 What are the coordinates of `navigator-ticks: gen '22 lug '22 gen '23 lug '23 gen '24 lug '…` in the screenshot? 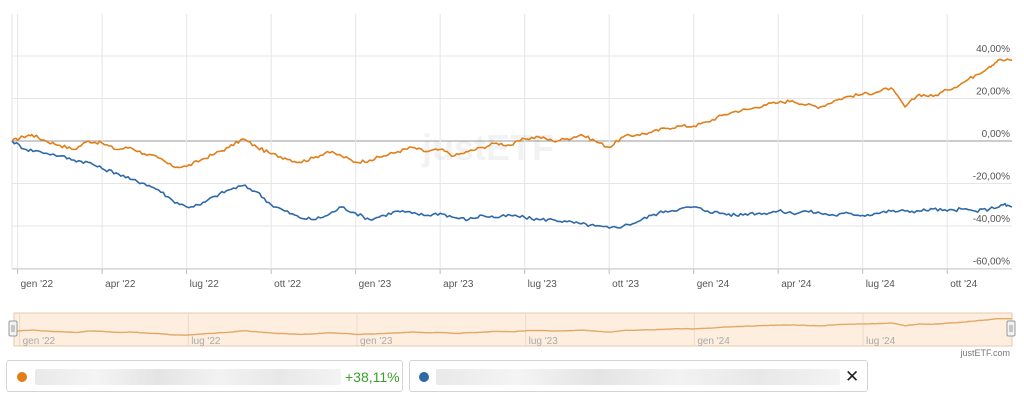 It's located at (457, 330).